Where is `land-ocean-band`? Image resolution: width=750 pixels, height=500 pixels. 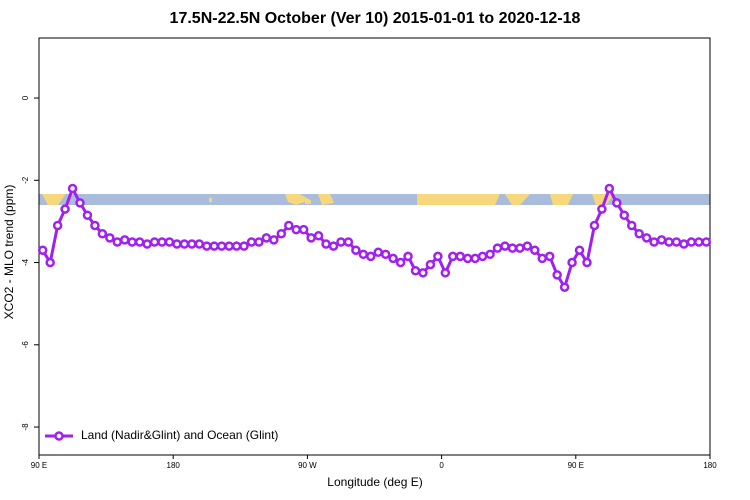
land-ocean-band is located at coordinates (374, 199).